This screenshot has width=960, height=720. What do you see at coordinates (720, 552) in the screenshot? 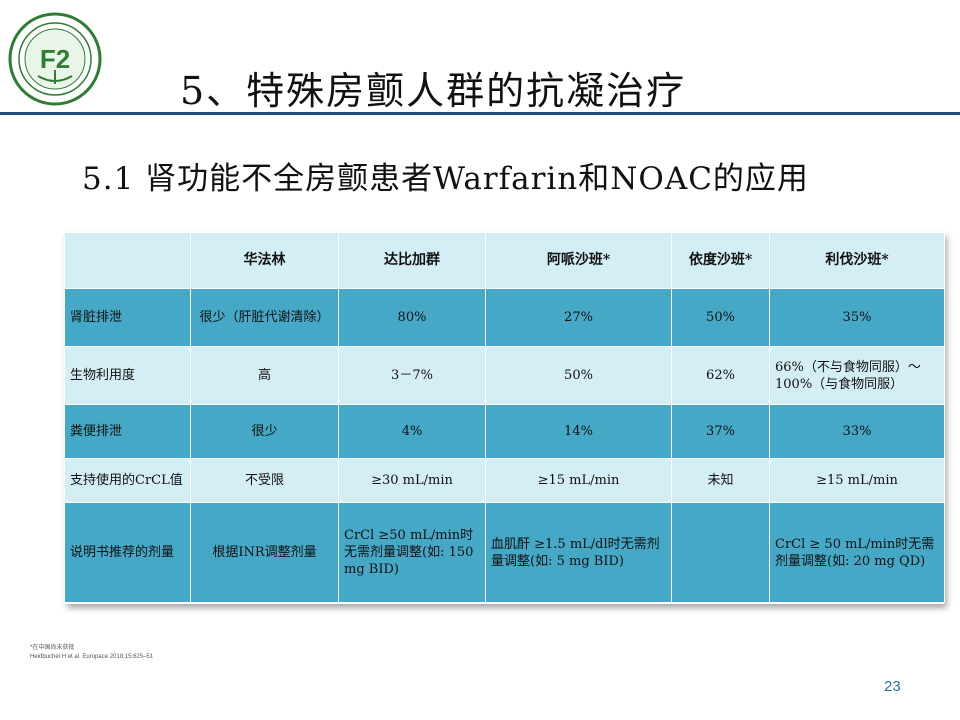
I see `table-cell` at bounding box center [720, 552].